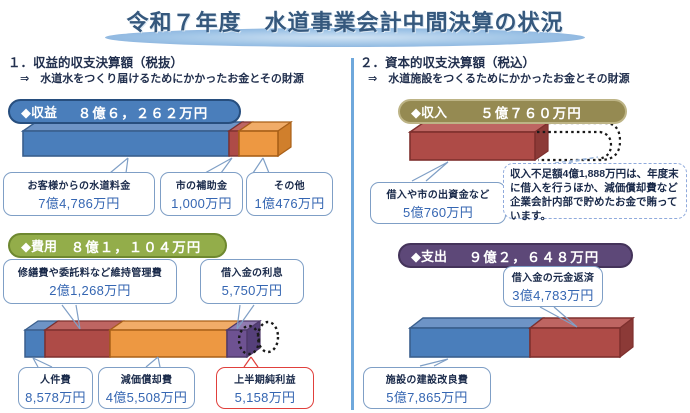 The width and height of the screenshot is (690, 413). Describe the element at coordinates (352, 234) in the screenshot. I see `section-divider` at that location.